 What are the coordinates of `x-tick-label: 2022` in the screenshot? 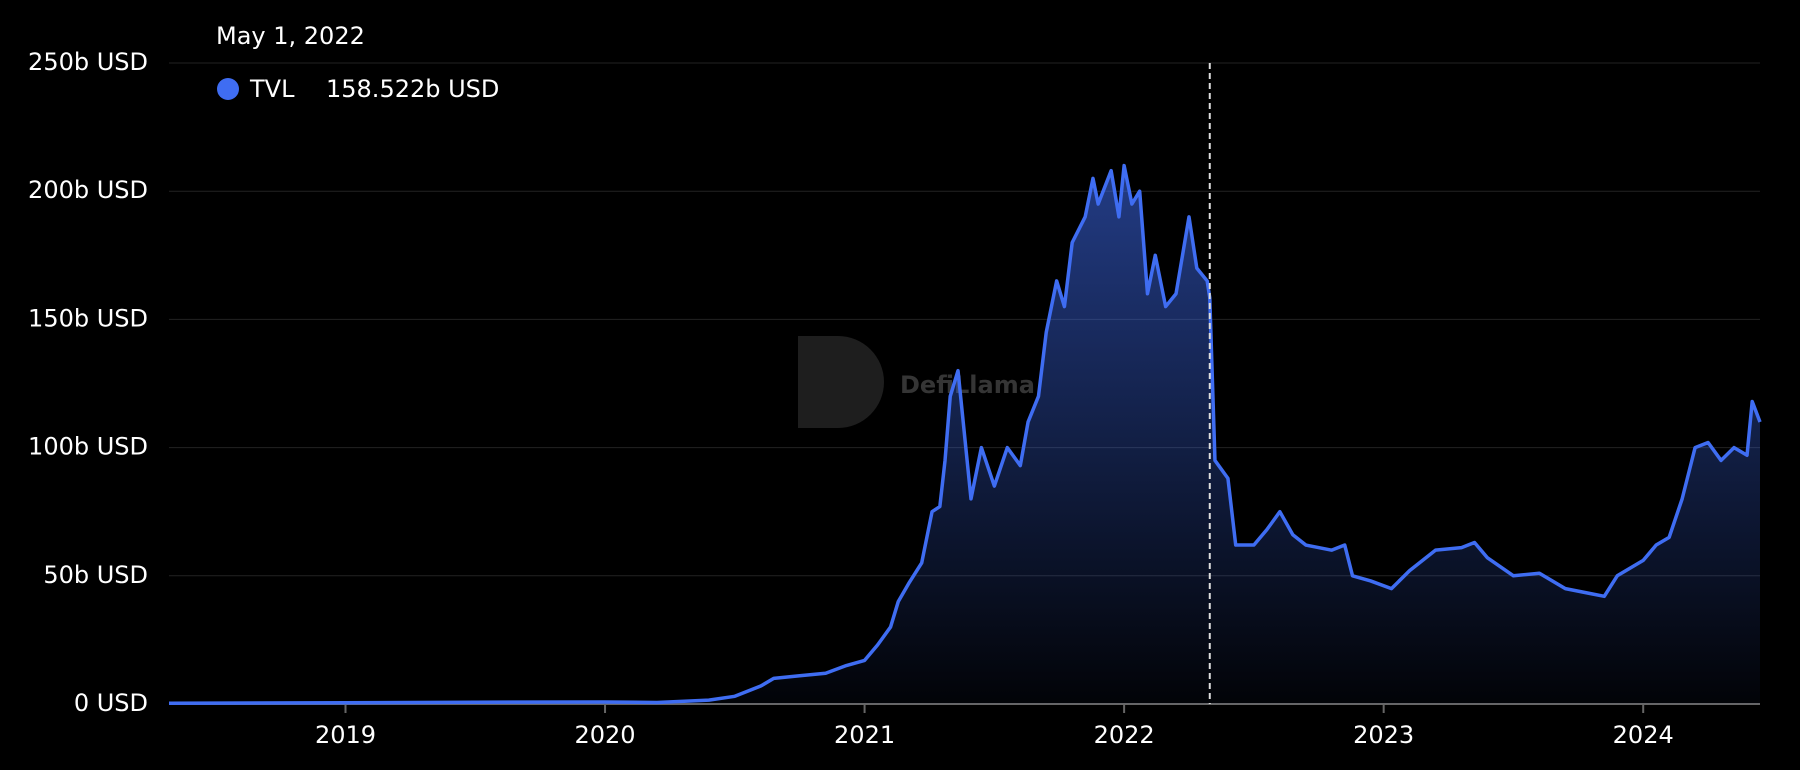 It's located at (1124, 735).